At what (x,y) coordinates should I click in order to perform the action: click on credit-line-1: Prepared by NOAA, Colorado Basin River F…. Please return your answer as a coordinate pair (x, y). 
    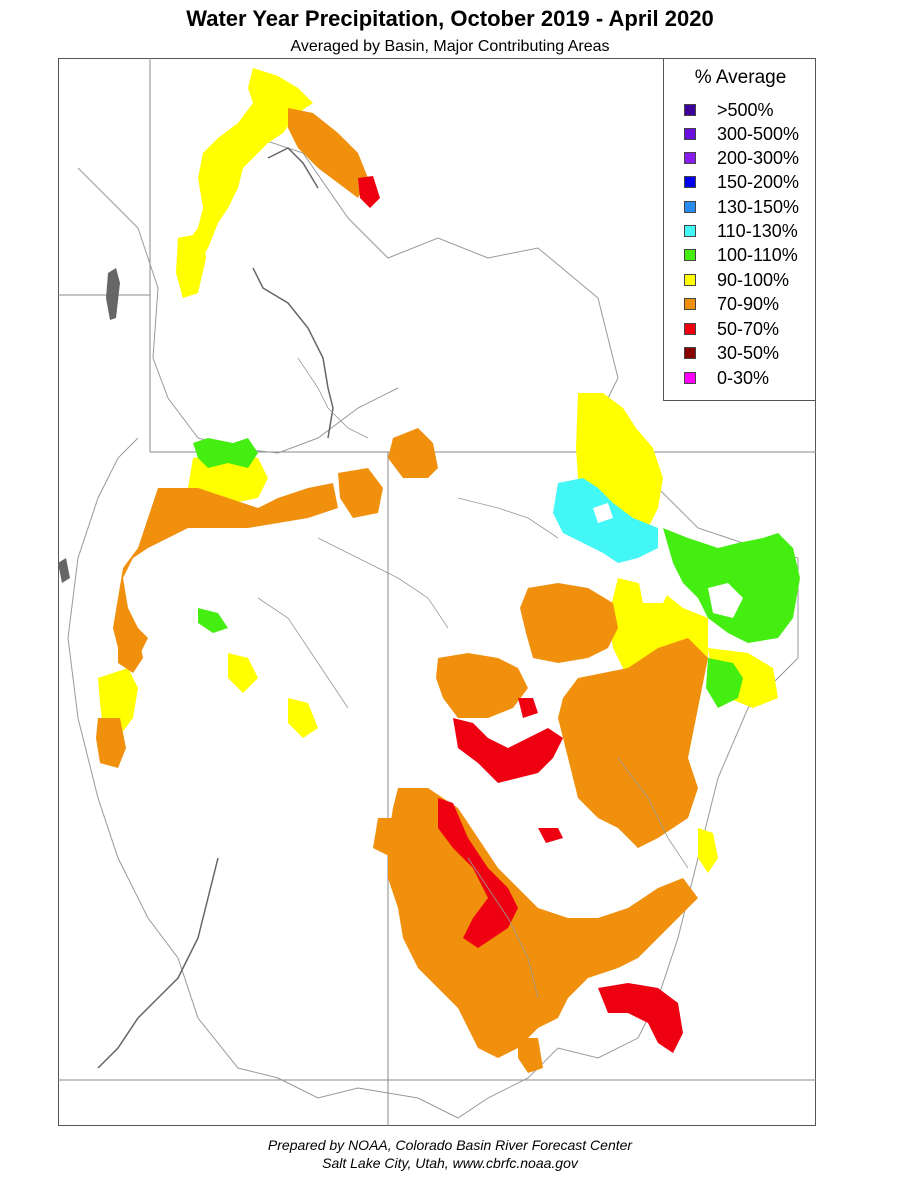
    Looking at the image, I should click on (450, 1145).